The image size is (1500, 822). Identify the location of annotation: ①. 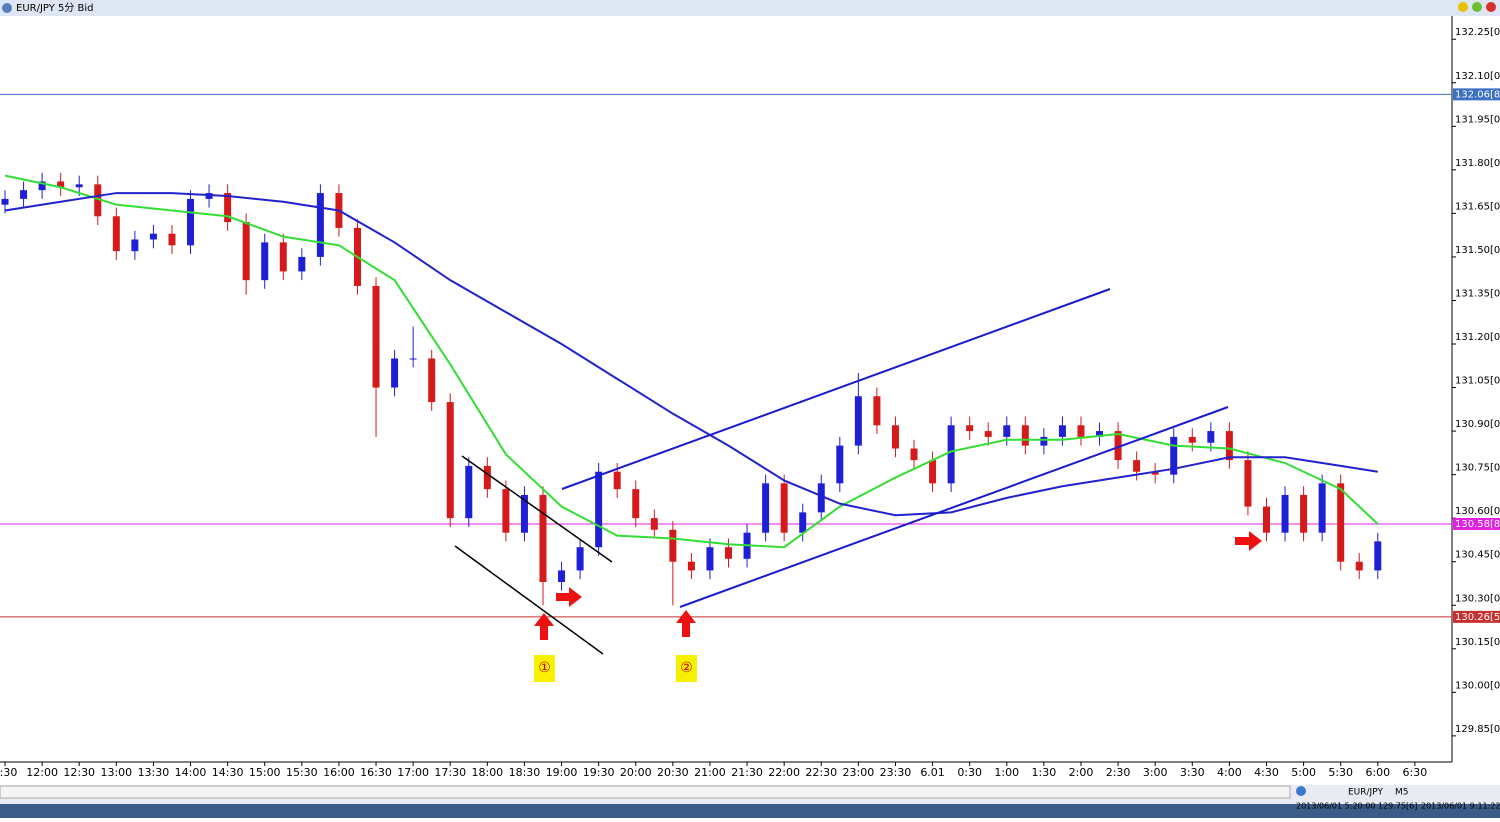
(544, 668).